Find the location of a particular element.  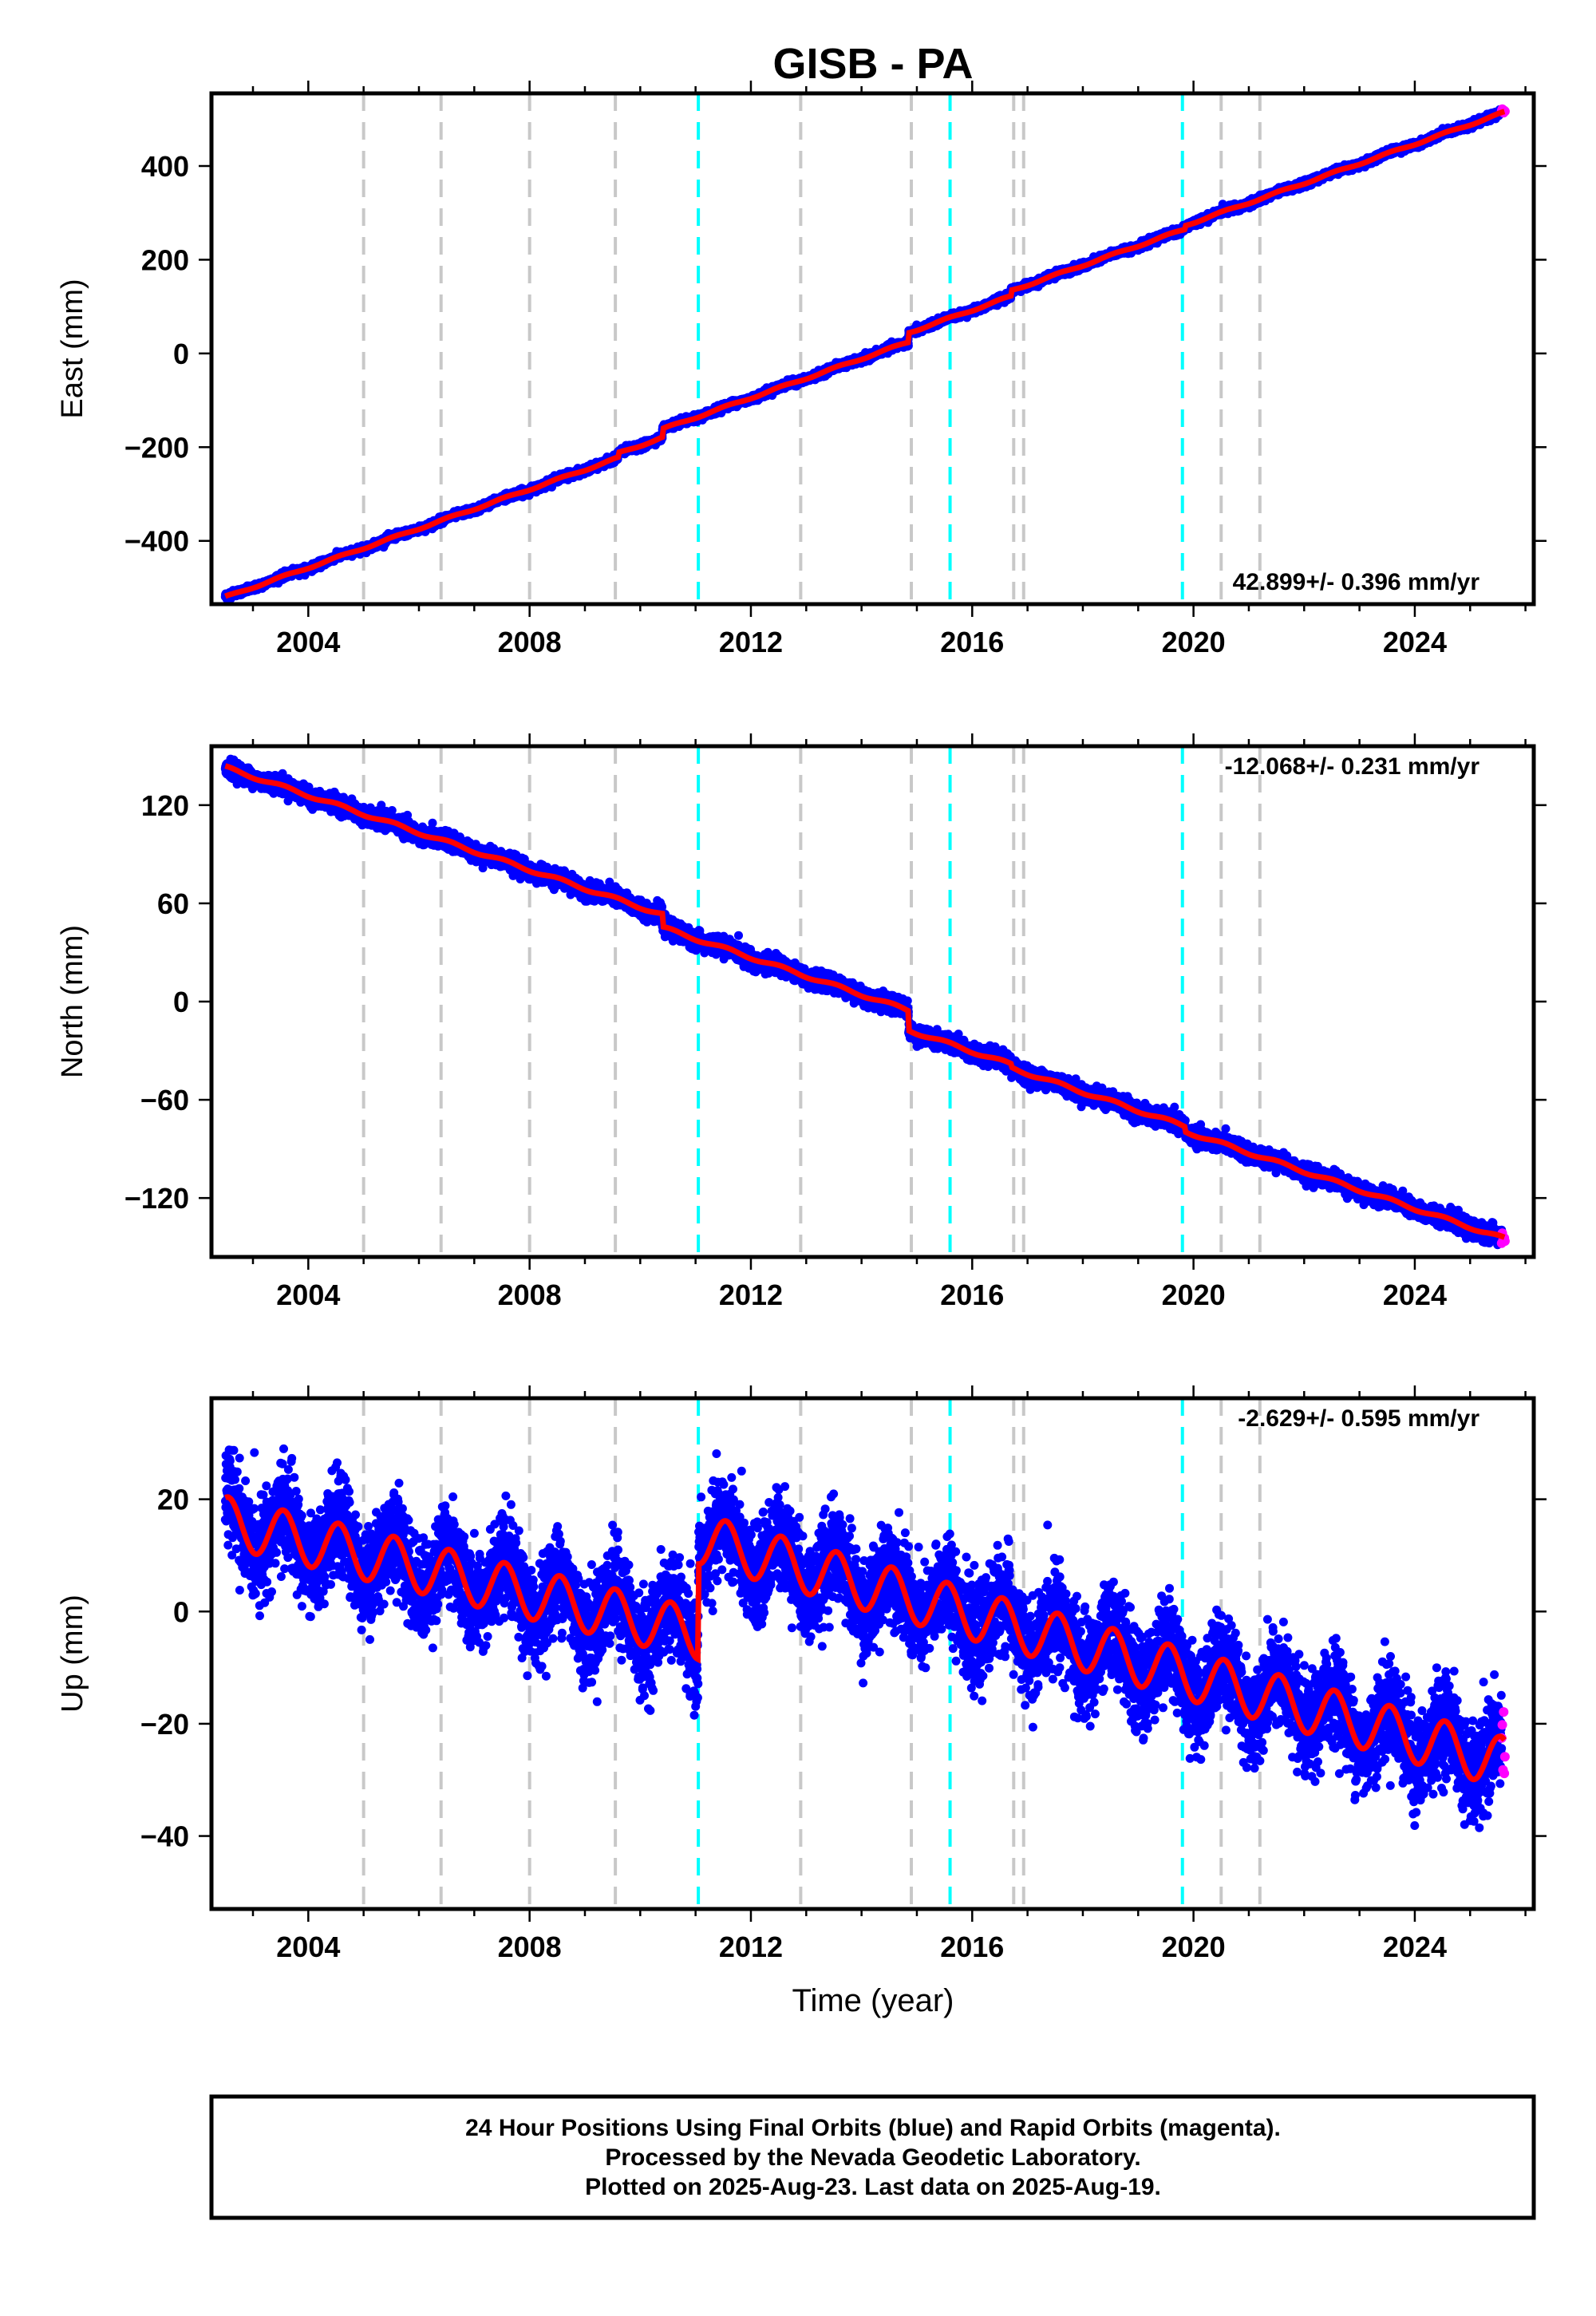

chart-title: GISB - PA is located at coordinates (873, 64).